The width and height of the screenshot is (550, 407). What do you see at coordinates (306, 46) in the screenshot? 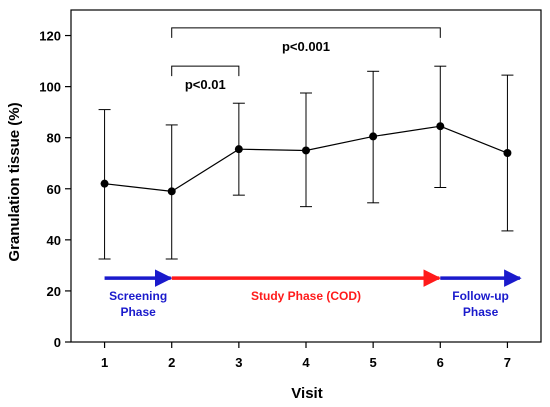
I see `significance-label: p<0.001` at bounding box center [306, 46].